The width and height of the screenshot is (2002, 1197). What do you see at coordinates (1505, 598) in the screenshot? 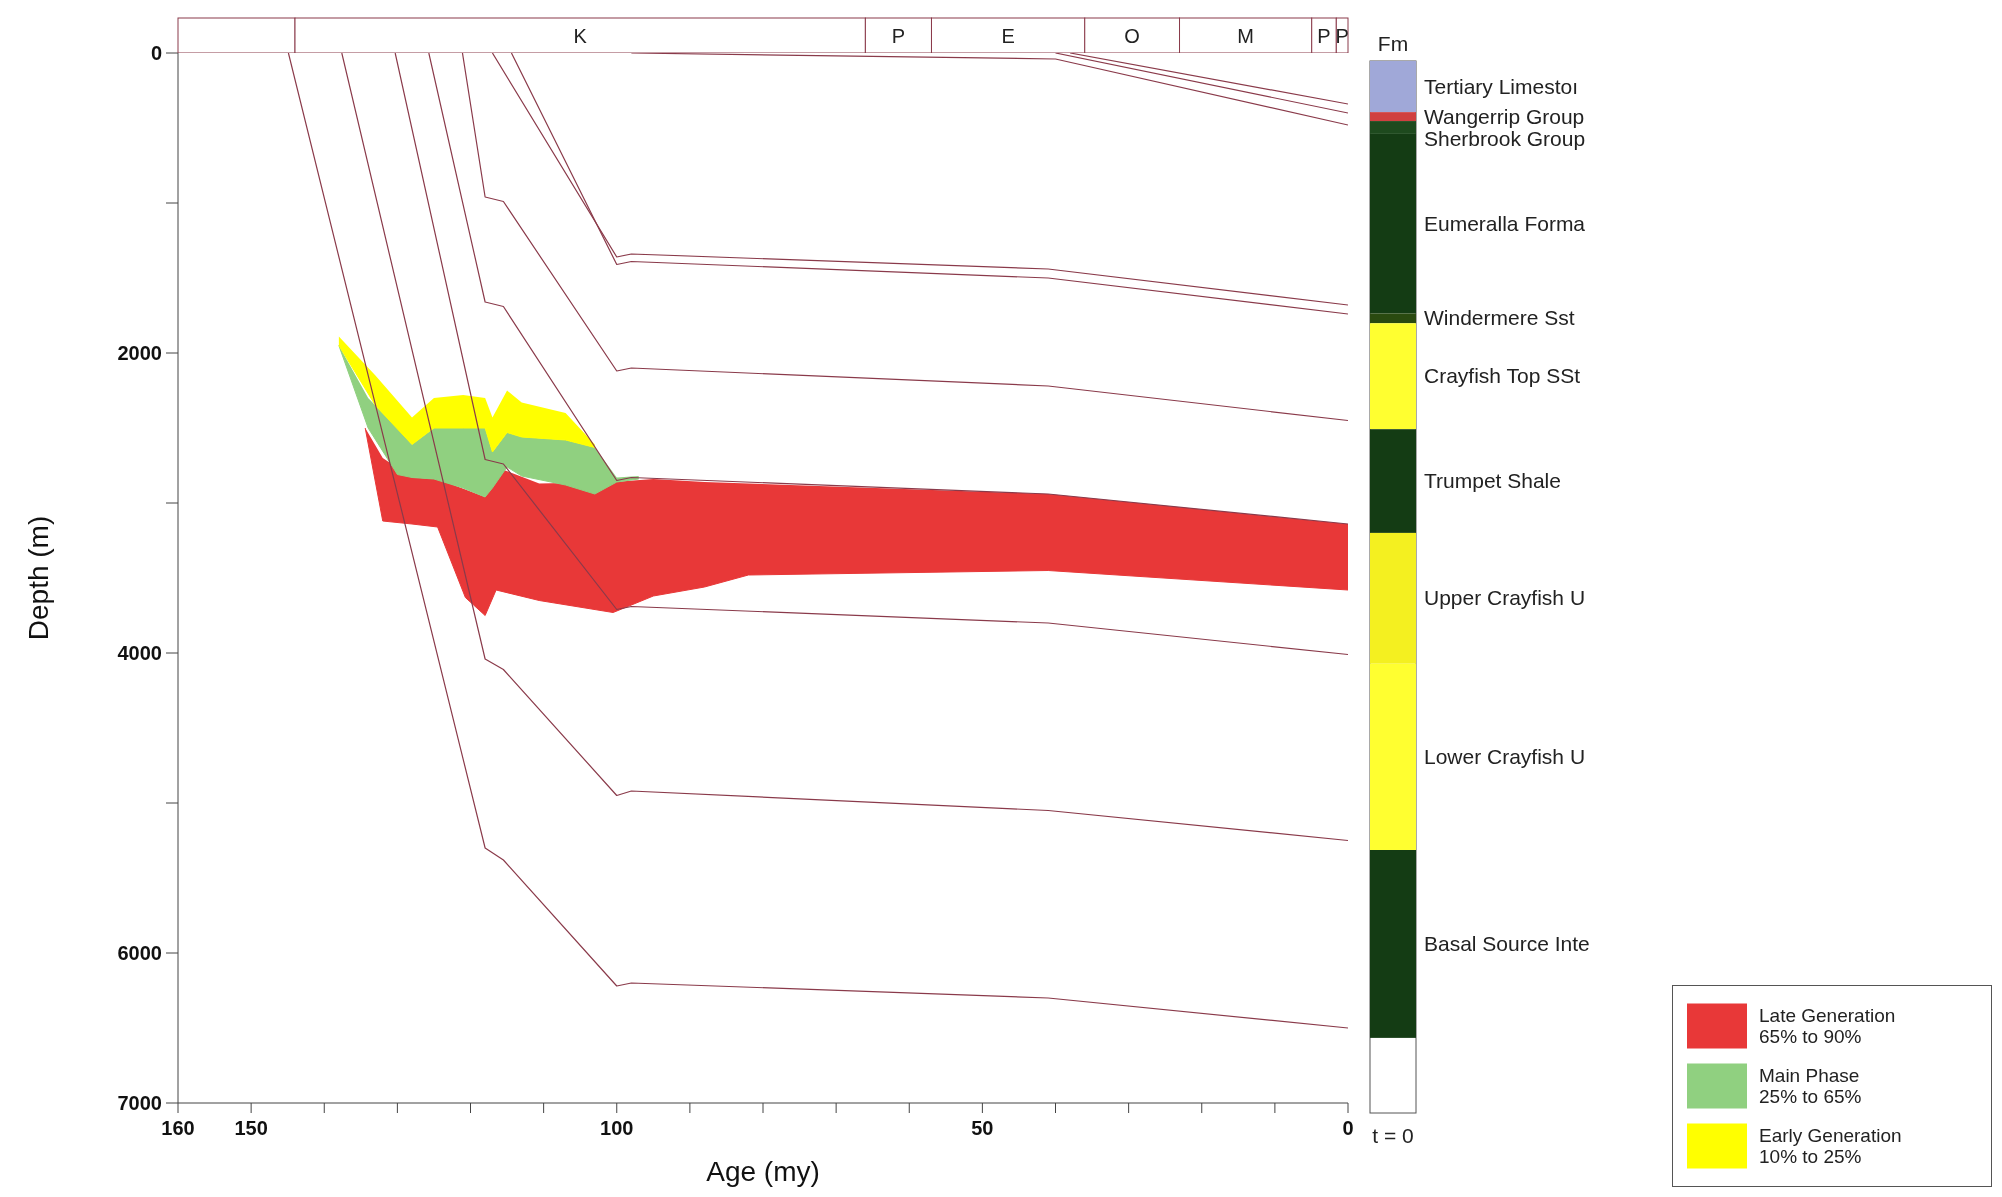
I see `text: Upper Crayfish U` at bounding box center [1505, 598].